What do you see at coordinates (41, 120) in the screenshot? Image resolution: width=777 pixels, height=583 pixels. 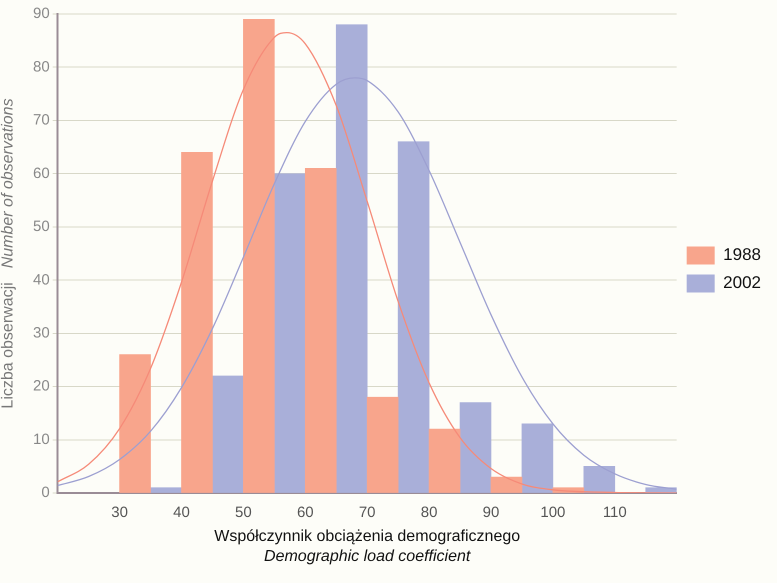 I see `y-tick-label: 70` at bounding box center [41, 120].